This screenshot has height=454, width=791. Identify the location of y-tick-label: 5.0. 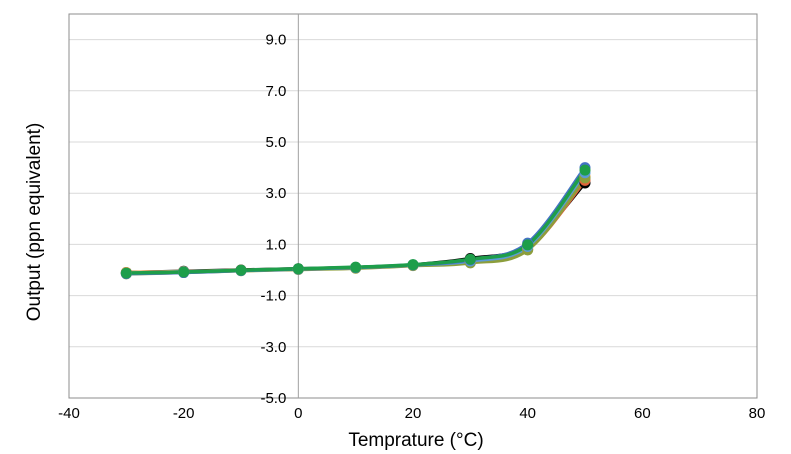
(275, 142).